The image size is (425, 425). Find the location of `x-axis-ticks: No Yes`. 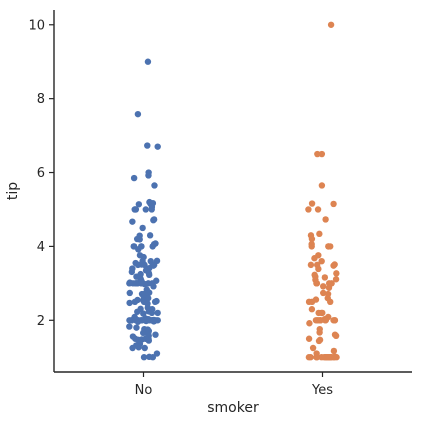

x-axis-ticks: No Yes is located at coordinates (234, 385).